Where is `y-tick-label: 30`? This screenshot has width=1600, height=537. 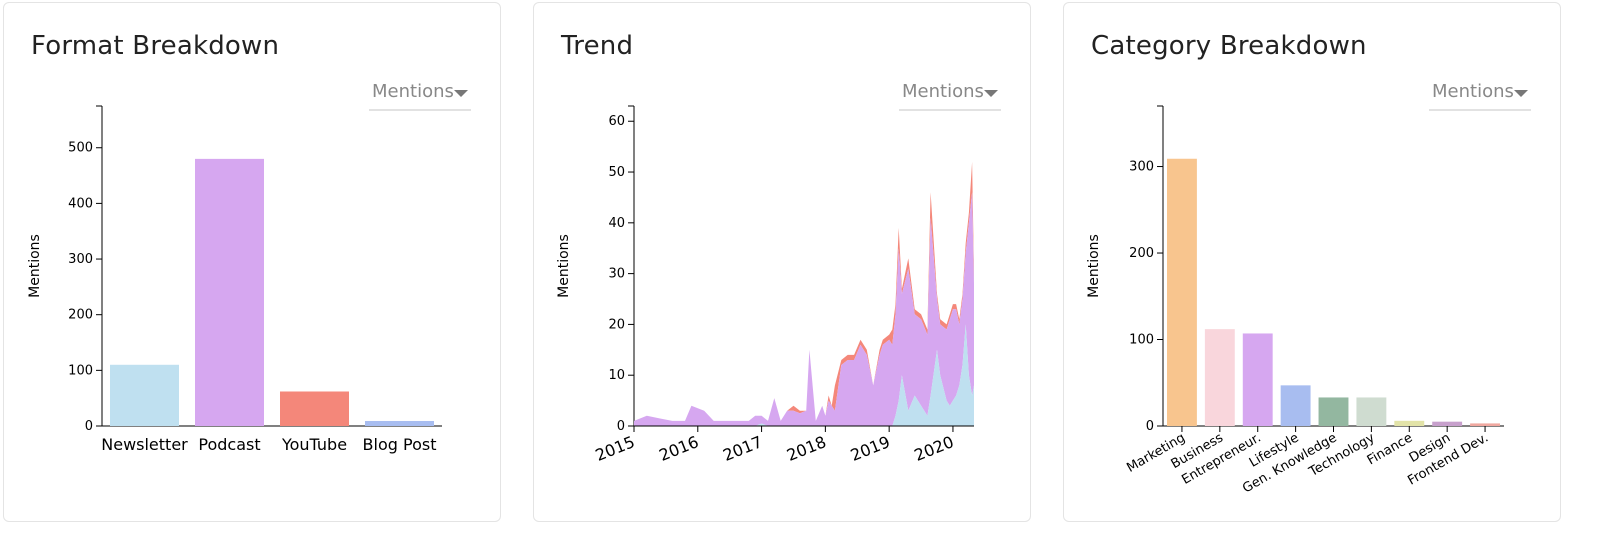
y-tick-label: 30 is located at coordinates (616, 274).